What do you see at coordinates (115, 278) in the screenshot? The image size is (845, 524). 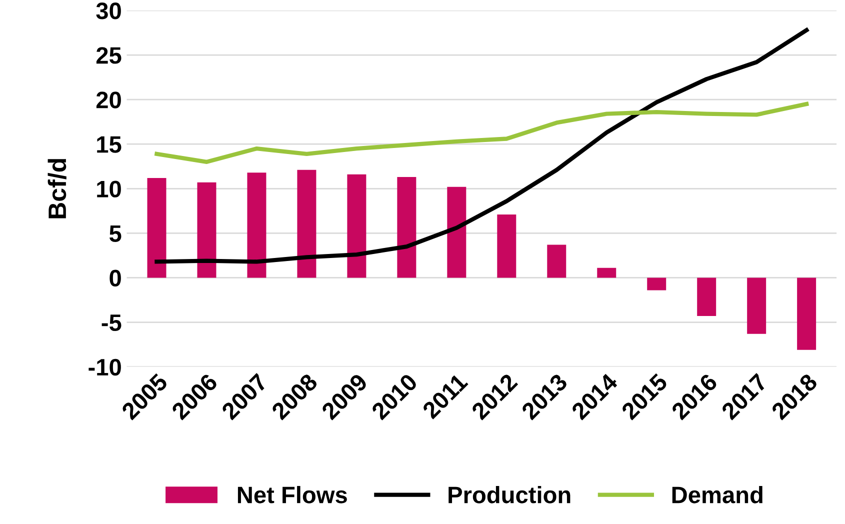 I see `y-tick-label: 0` at bounding box center [115, 278].